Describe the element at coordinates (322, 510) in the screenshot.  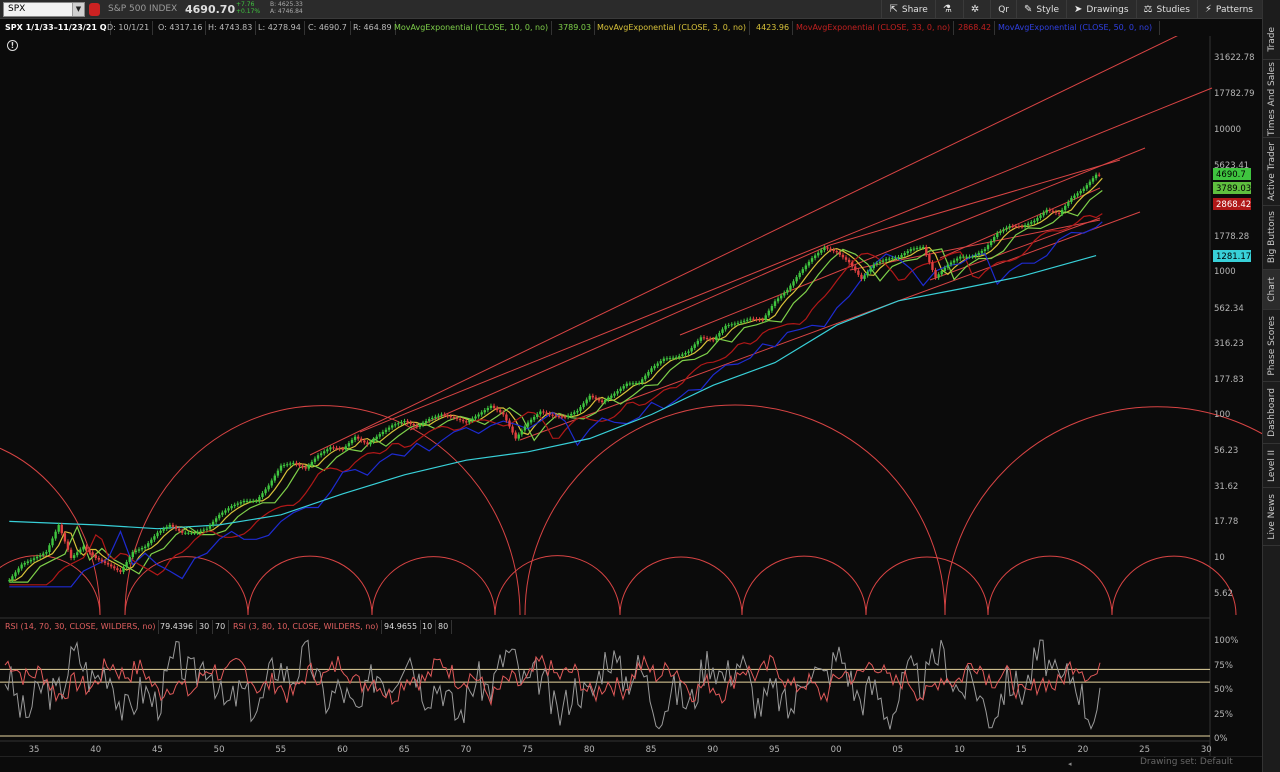
I see `large-arc` at that location.